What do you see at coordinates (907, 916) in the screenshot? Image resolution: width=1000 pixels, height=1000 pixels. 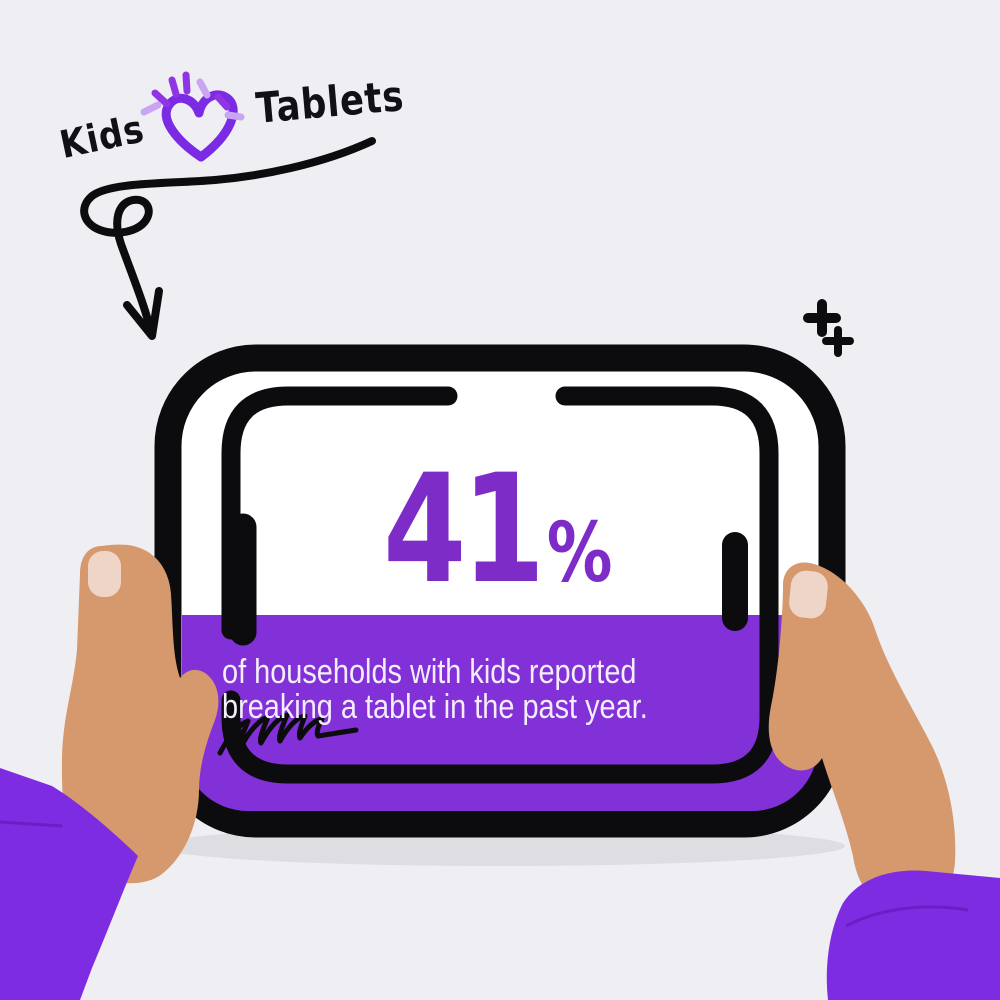 I see `right-sleeve-seam` at bounding box center [907, 916].